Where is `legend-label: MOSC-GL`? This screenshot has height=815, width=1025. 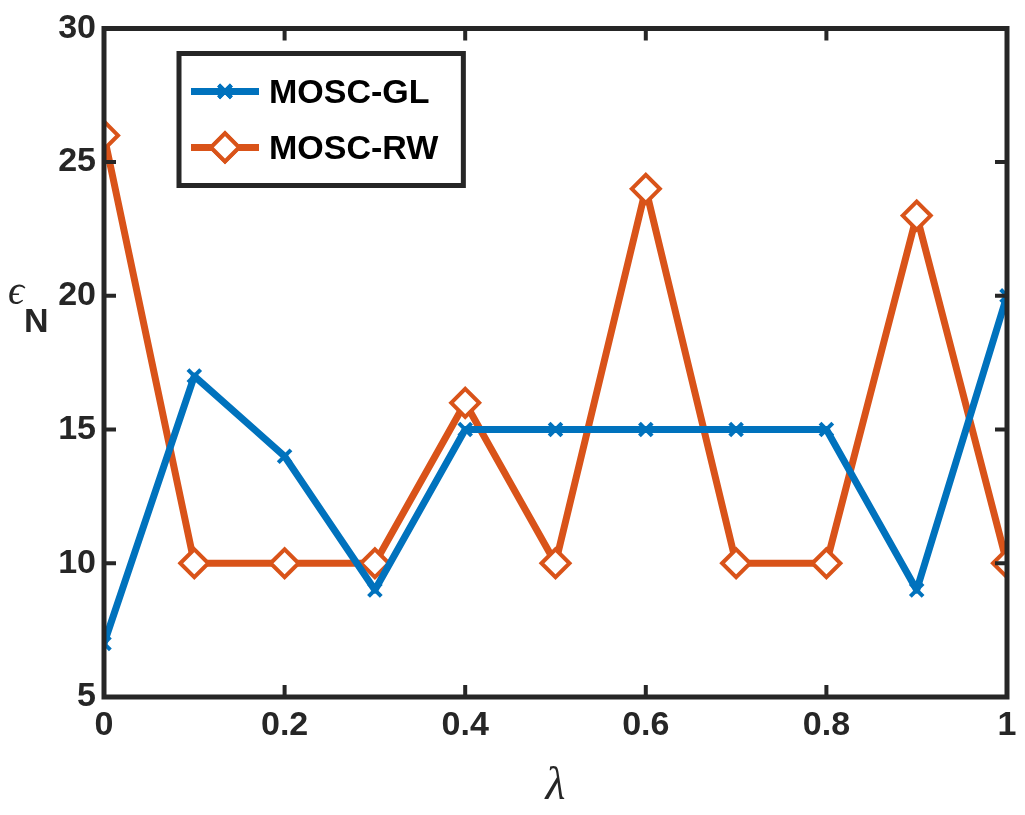
legend-label: MOSC-GL is located at coordinates (349, 90).